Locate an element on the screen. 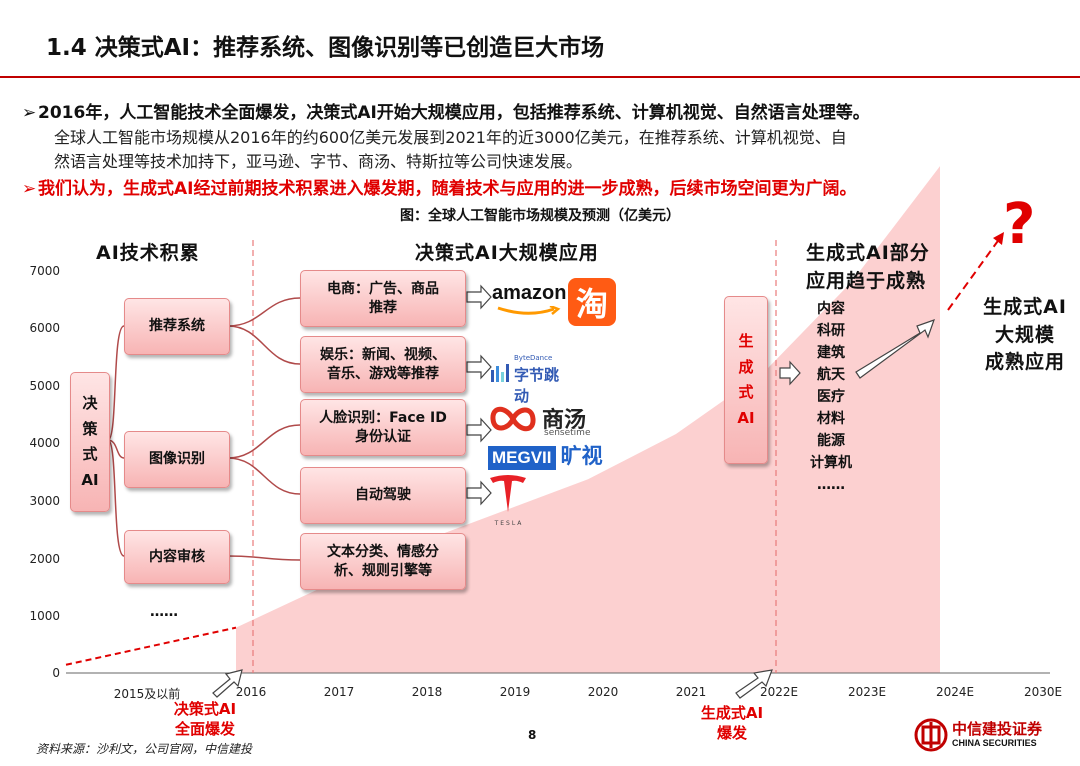  nlp-line2: 析、规则引擎等 is located at coordinates (383, 570).